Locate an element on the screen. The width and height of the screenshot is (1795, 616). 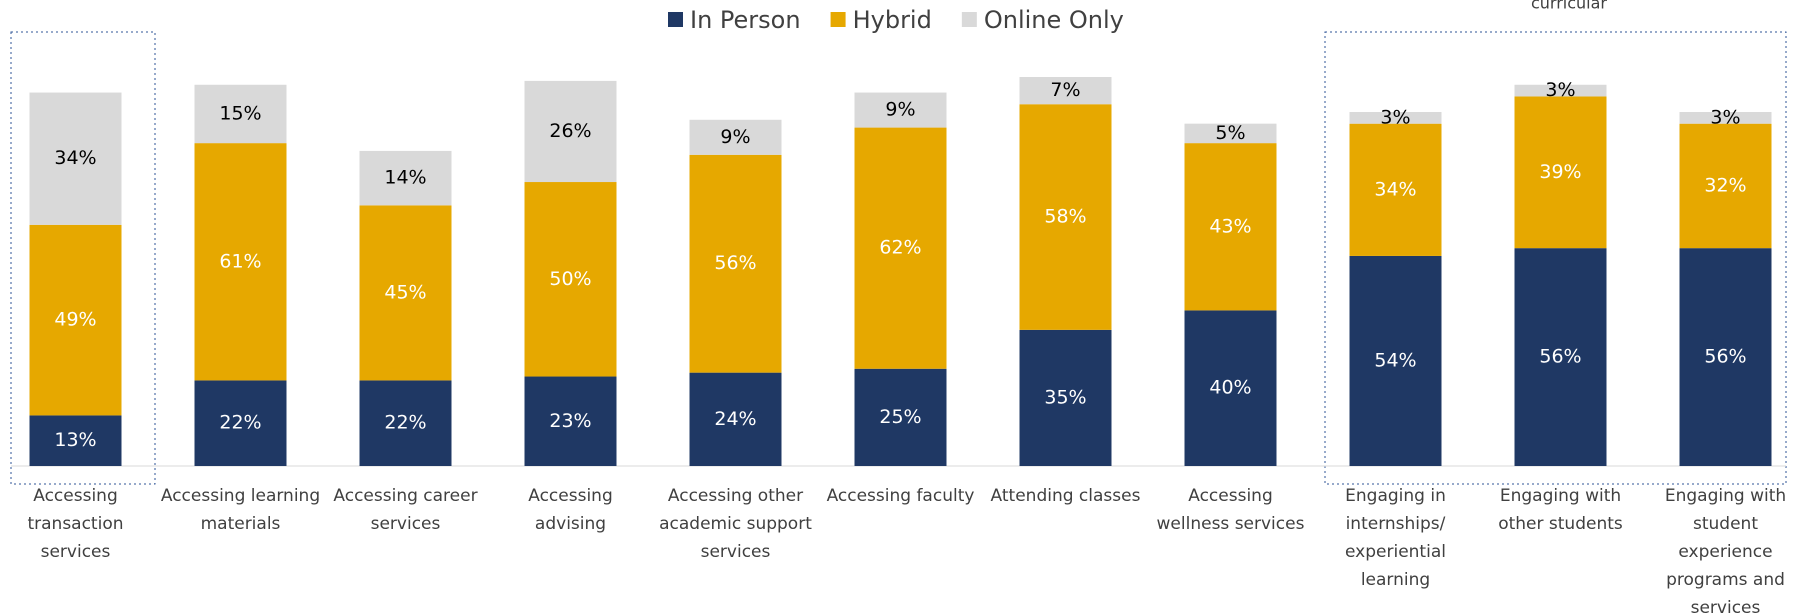
x-tick-label: Accessing career services is located at coordinates (405, 510).